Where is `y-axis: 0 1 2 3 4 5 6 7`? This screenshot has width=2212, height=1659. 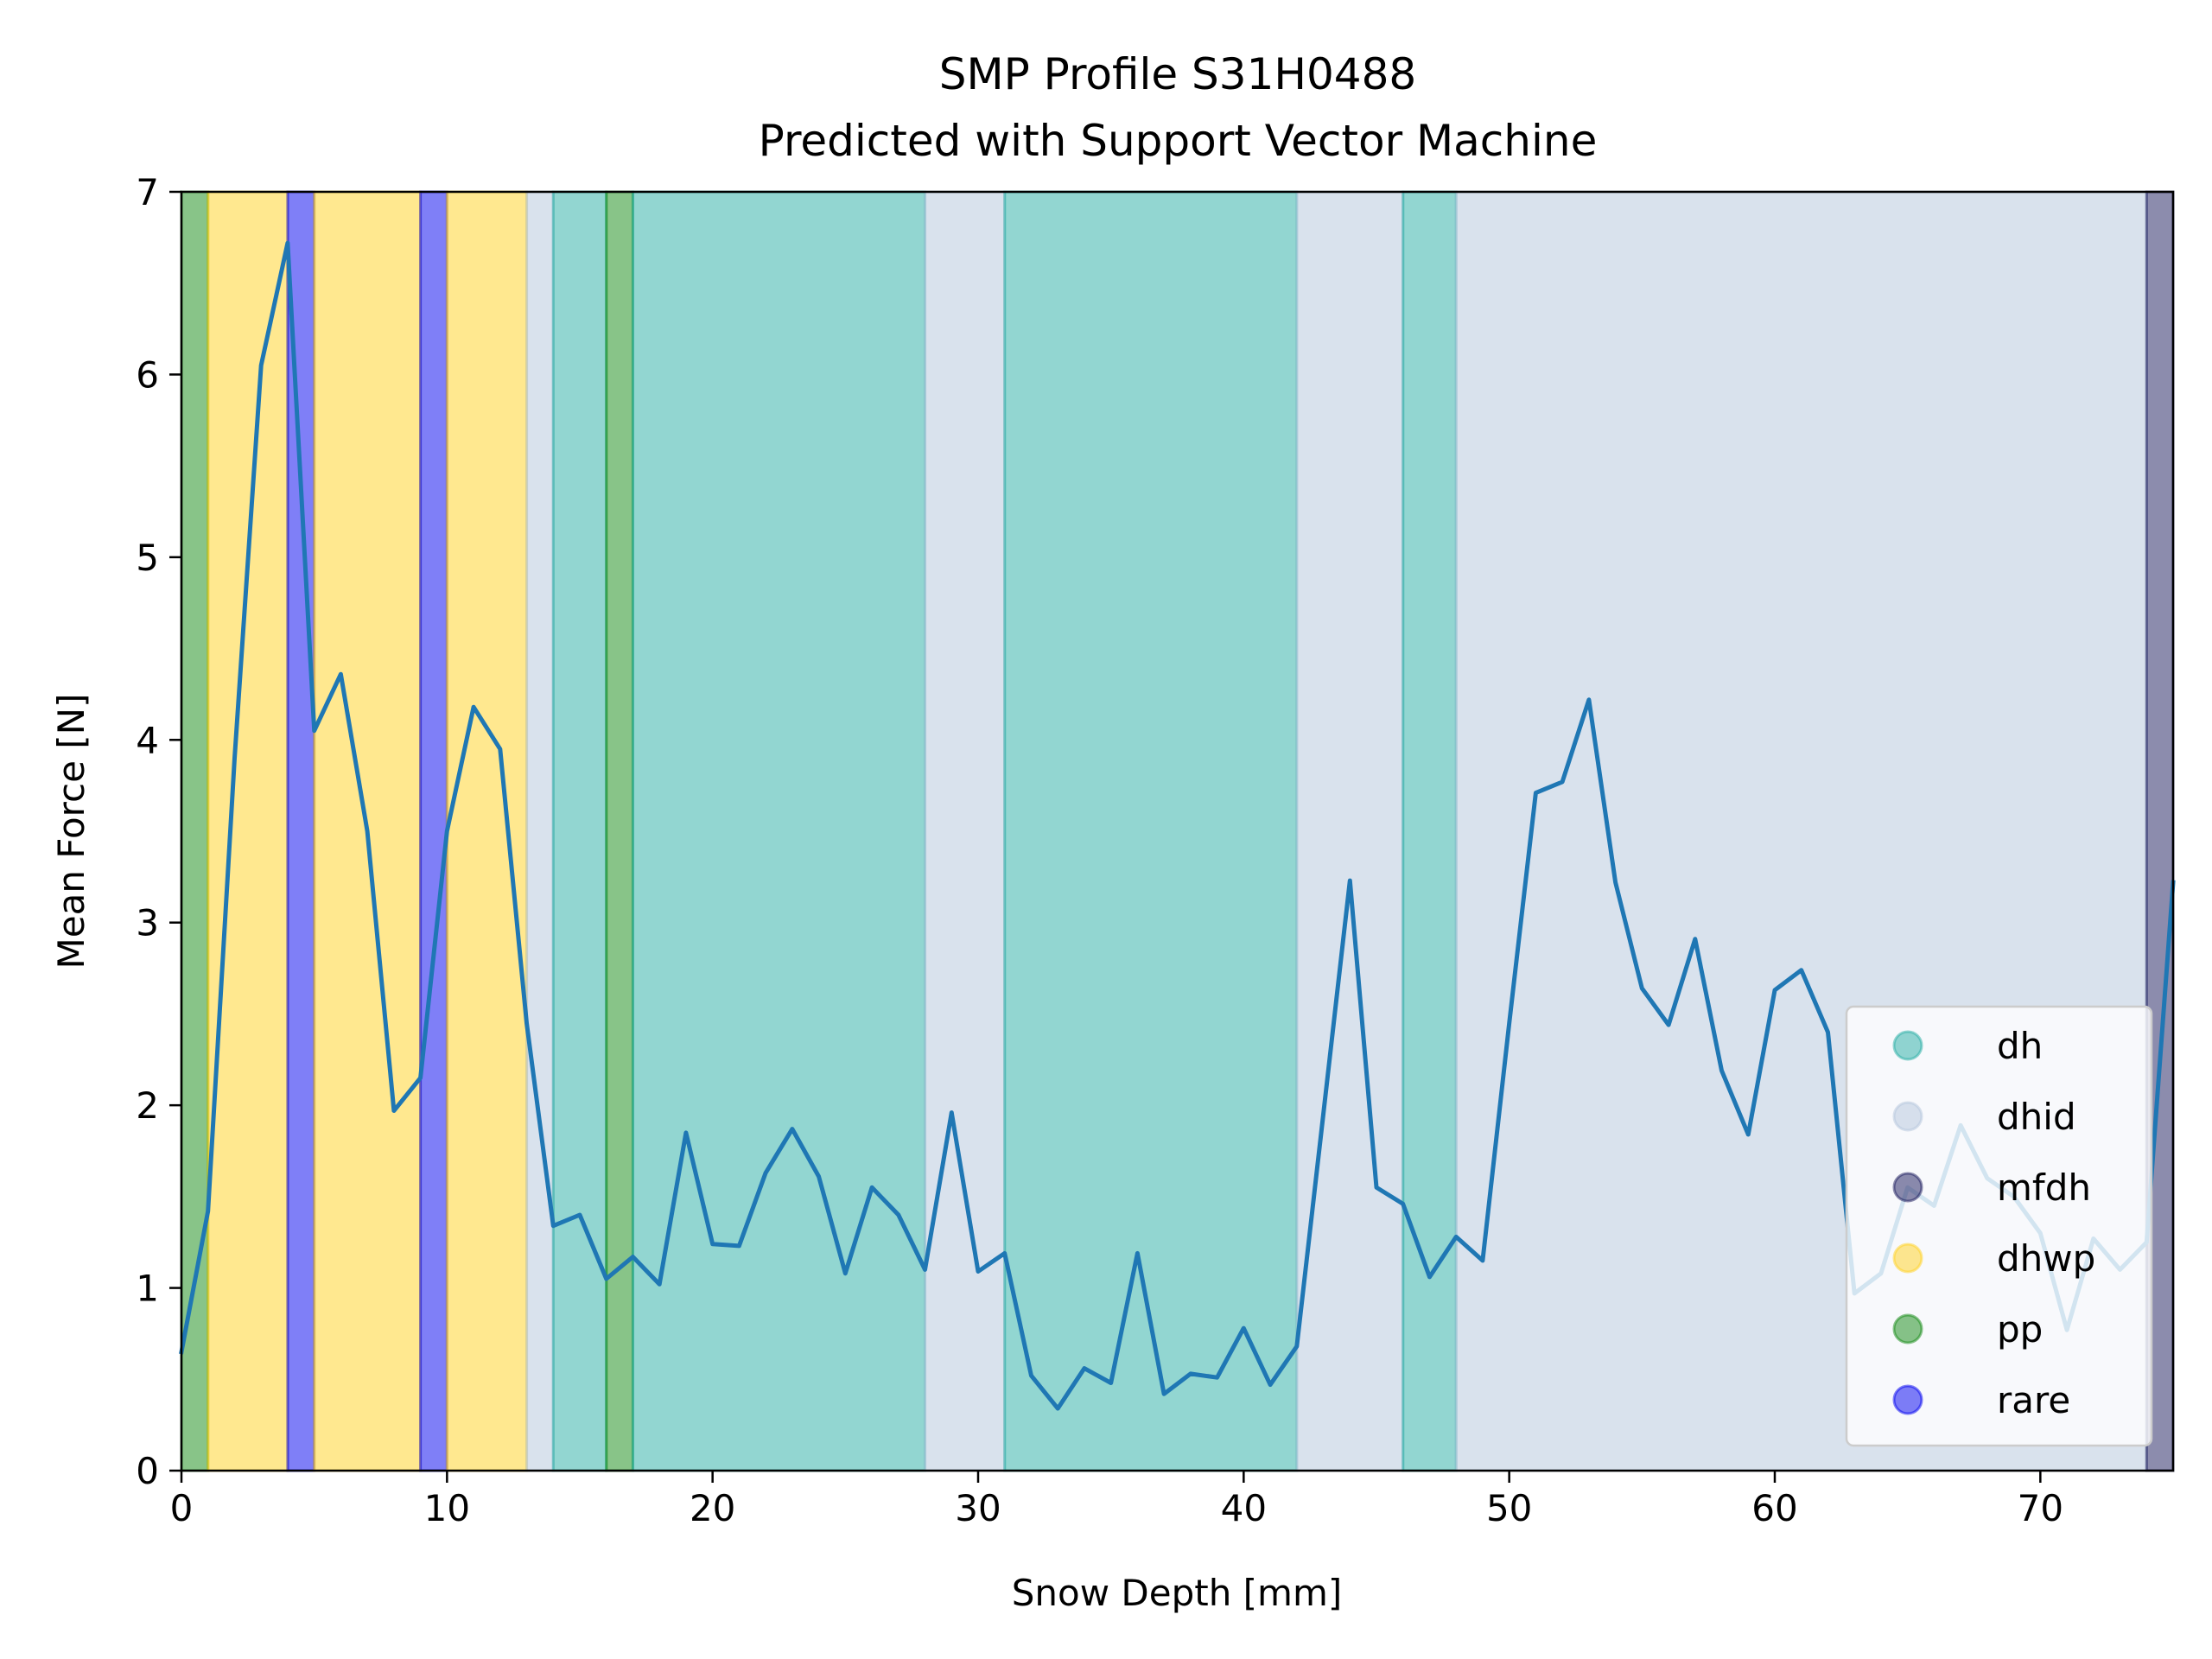 y-axis: 0 1 2 3 4 5 6 7 is located at coordinates (158, 831).